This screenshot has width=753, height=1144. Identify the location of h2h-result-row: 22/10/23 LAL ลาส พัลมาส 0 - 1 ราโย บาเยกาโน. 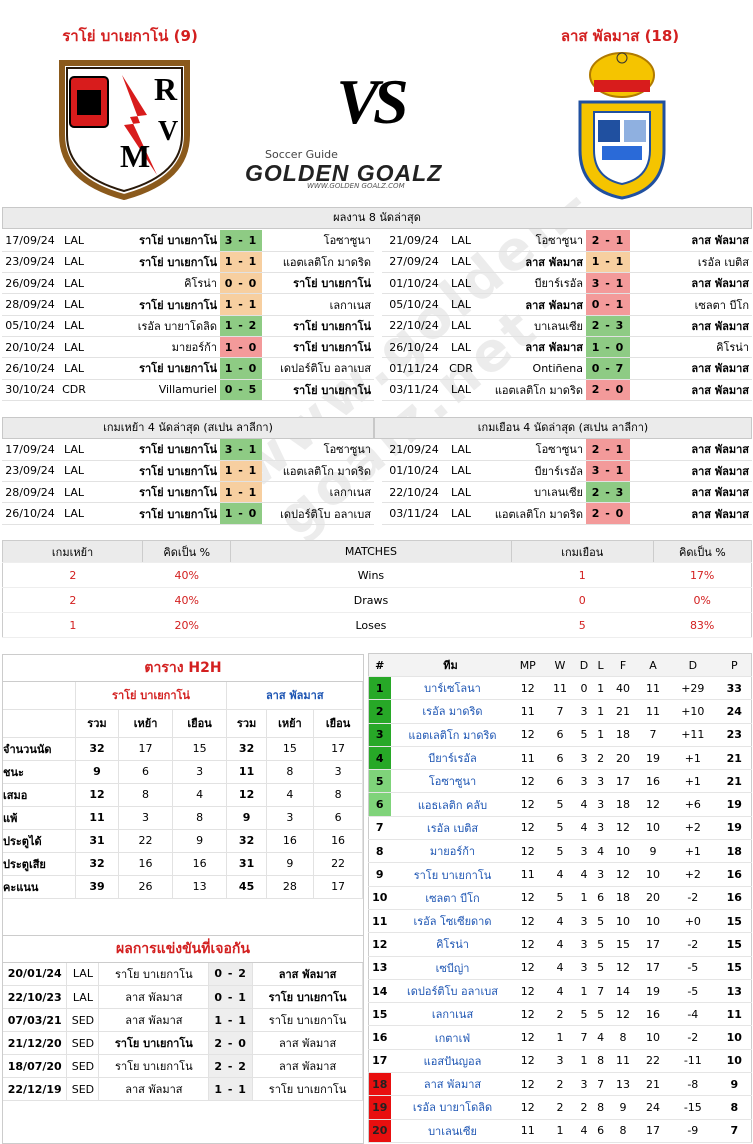
(183, 997).